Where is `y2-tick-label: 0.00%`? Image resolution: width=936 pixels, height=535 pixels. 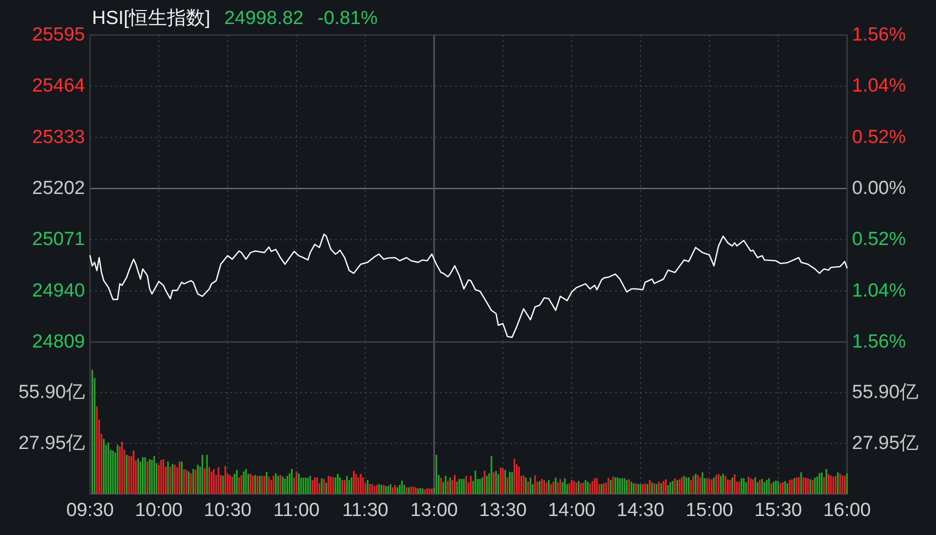
y2-tick-label: 0.00% is located at coordinates (879, 188).